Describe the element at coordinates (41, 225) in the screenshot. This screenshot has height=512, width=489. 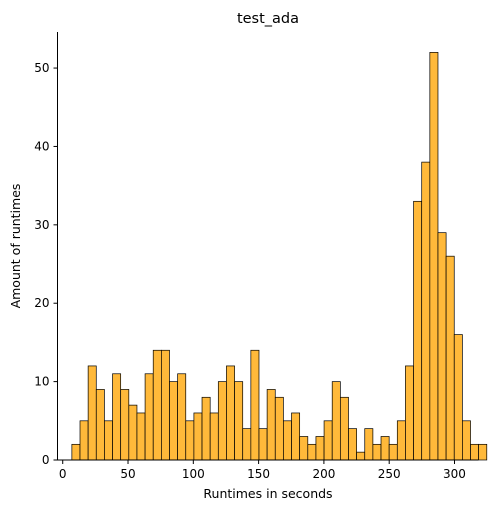
I see `y-tick-label: 30` at that location.